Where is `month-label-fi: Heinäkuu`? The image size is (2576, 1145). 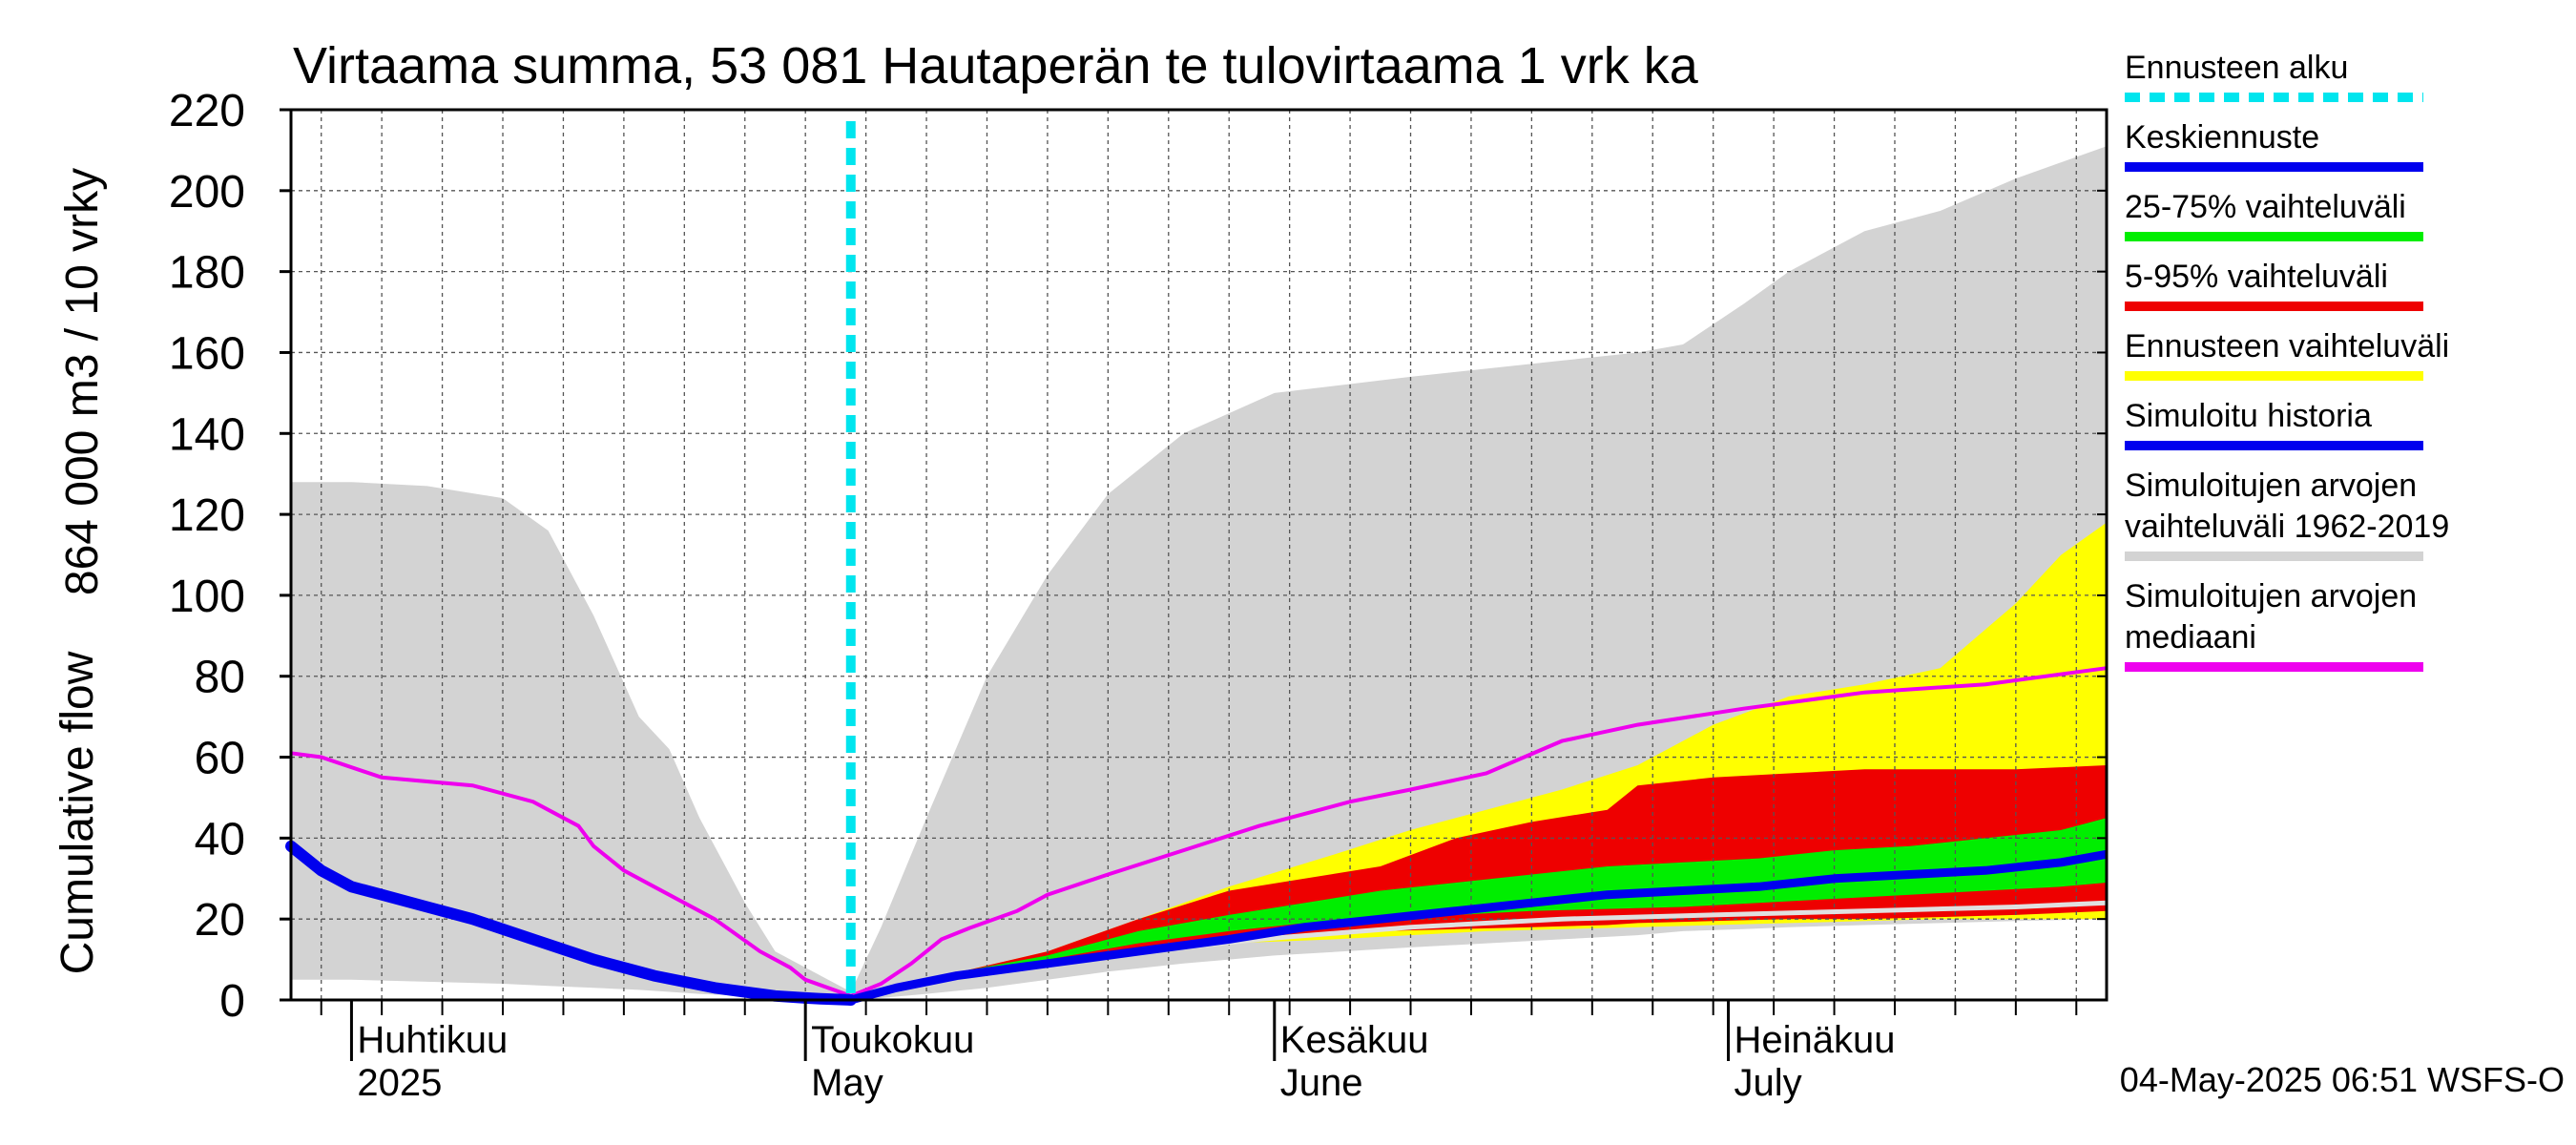
month-label-fi: Heinäkuu is located at coordinates (1815, 1040).